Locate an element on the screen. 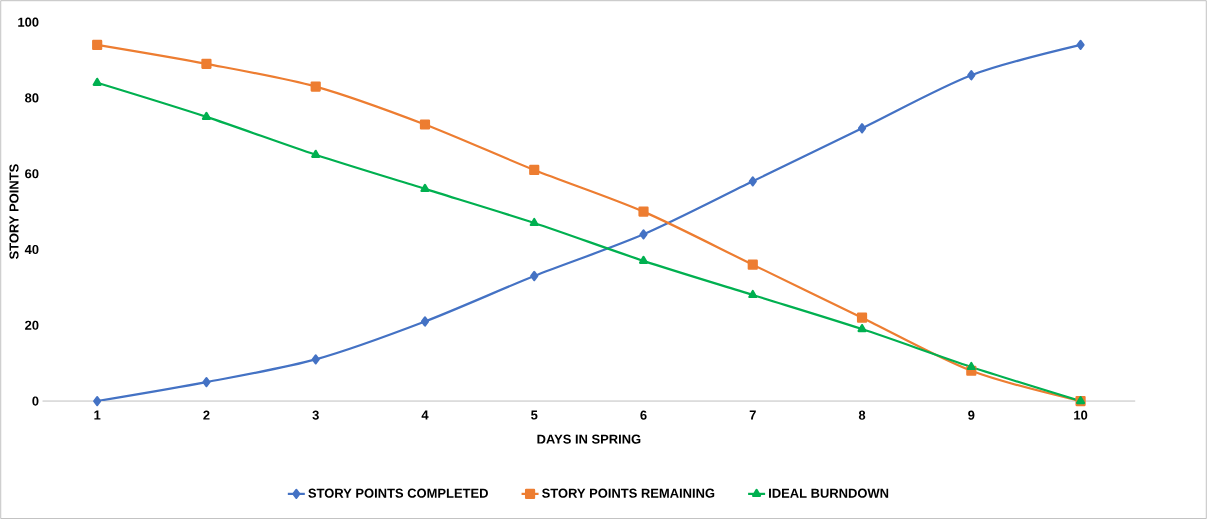  x-tick-label: 4 is located at coordinates (425, 415).